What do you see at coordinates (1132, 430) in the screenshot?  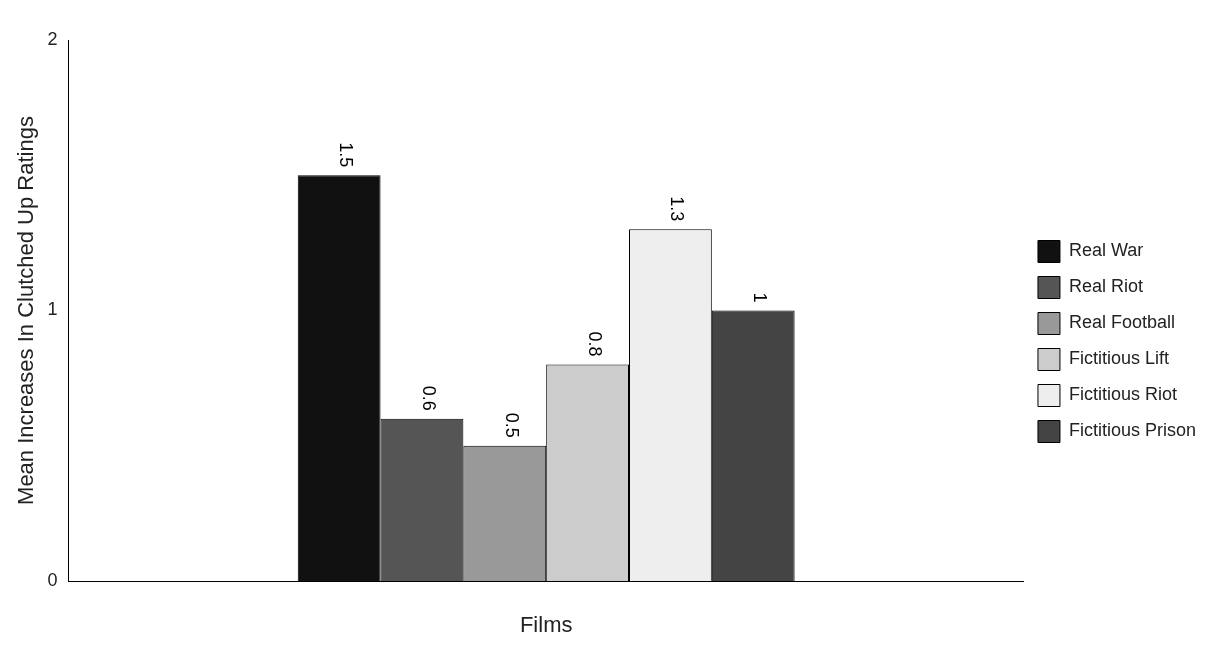 I see `legend-label: Fictitious Prison` at bounding box center [1132, 430].